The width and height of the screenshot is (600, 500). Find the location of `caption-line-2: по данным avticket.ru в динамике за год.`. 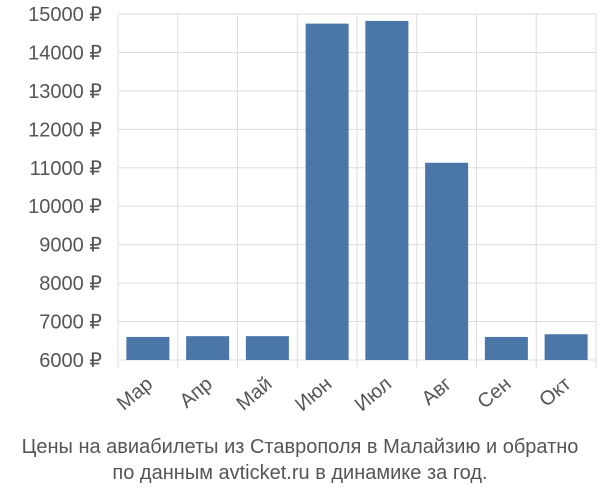

caption-line-2: по данным avticket.ru в динамике за год. is located at coordinates (300, 473).